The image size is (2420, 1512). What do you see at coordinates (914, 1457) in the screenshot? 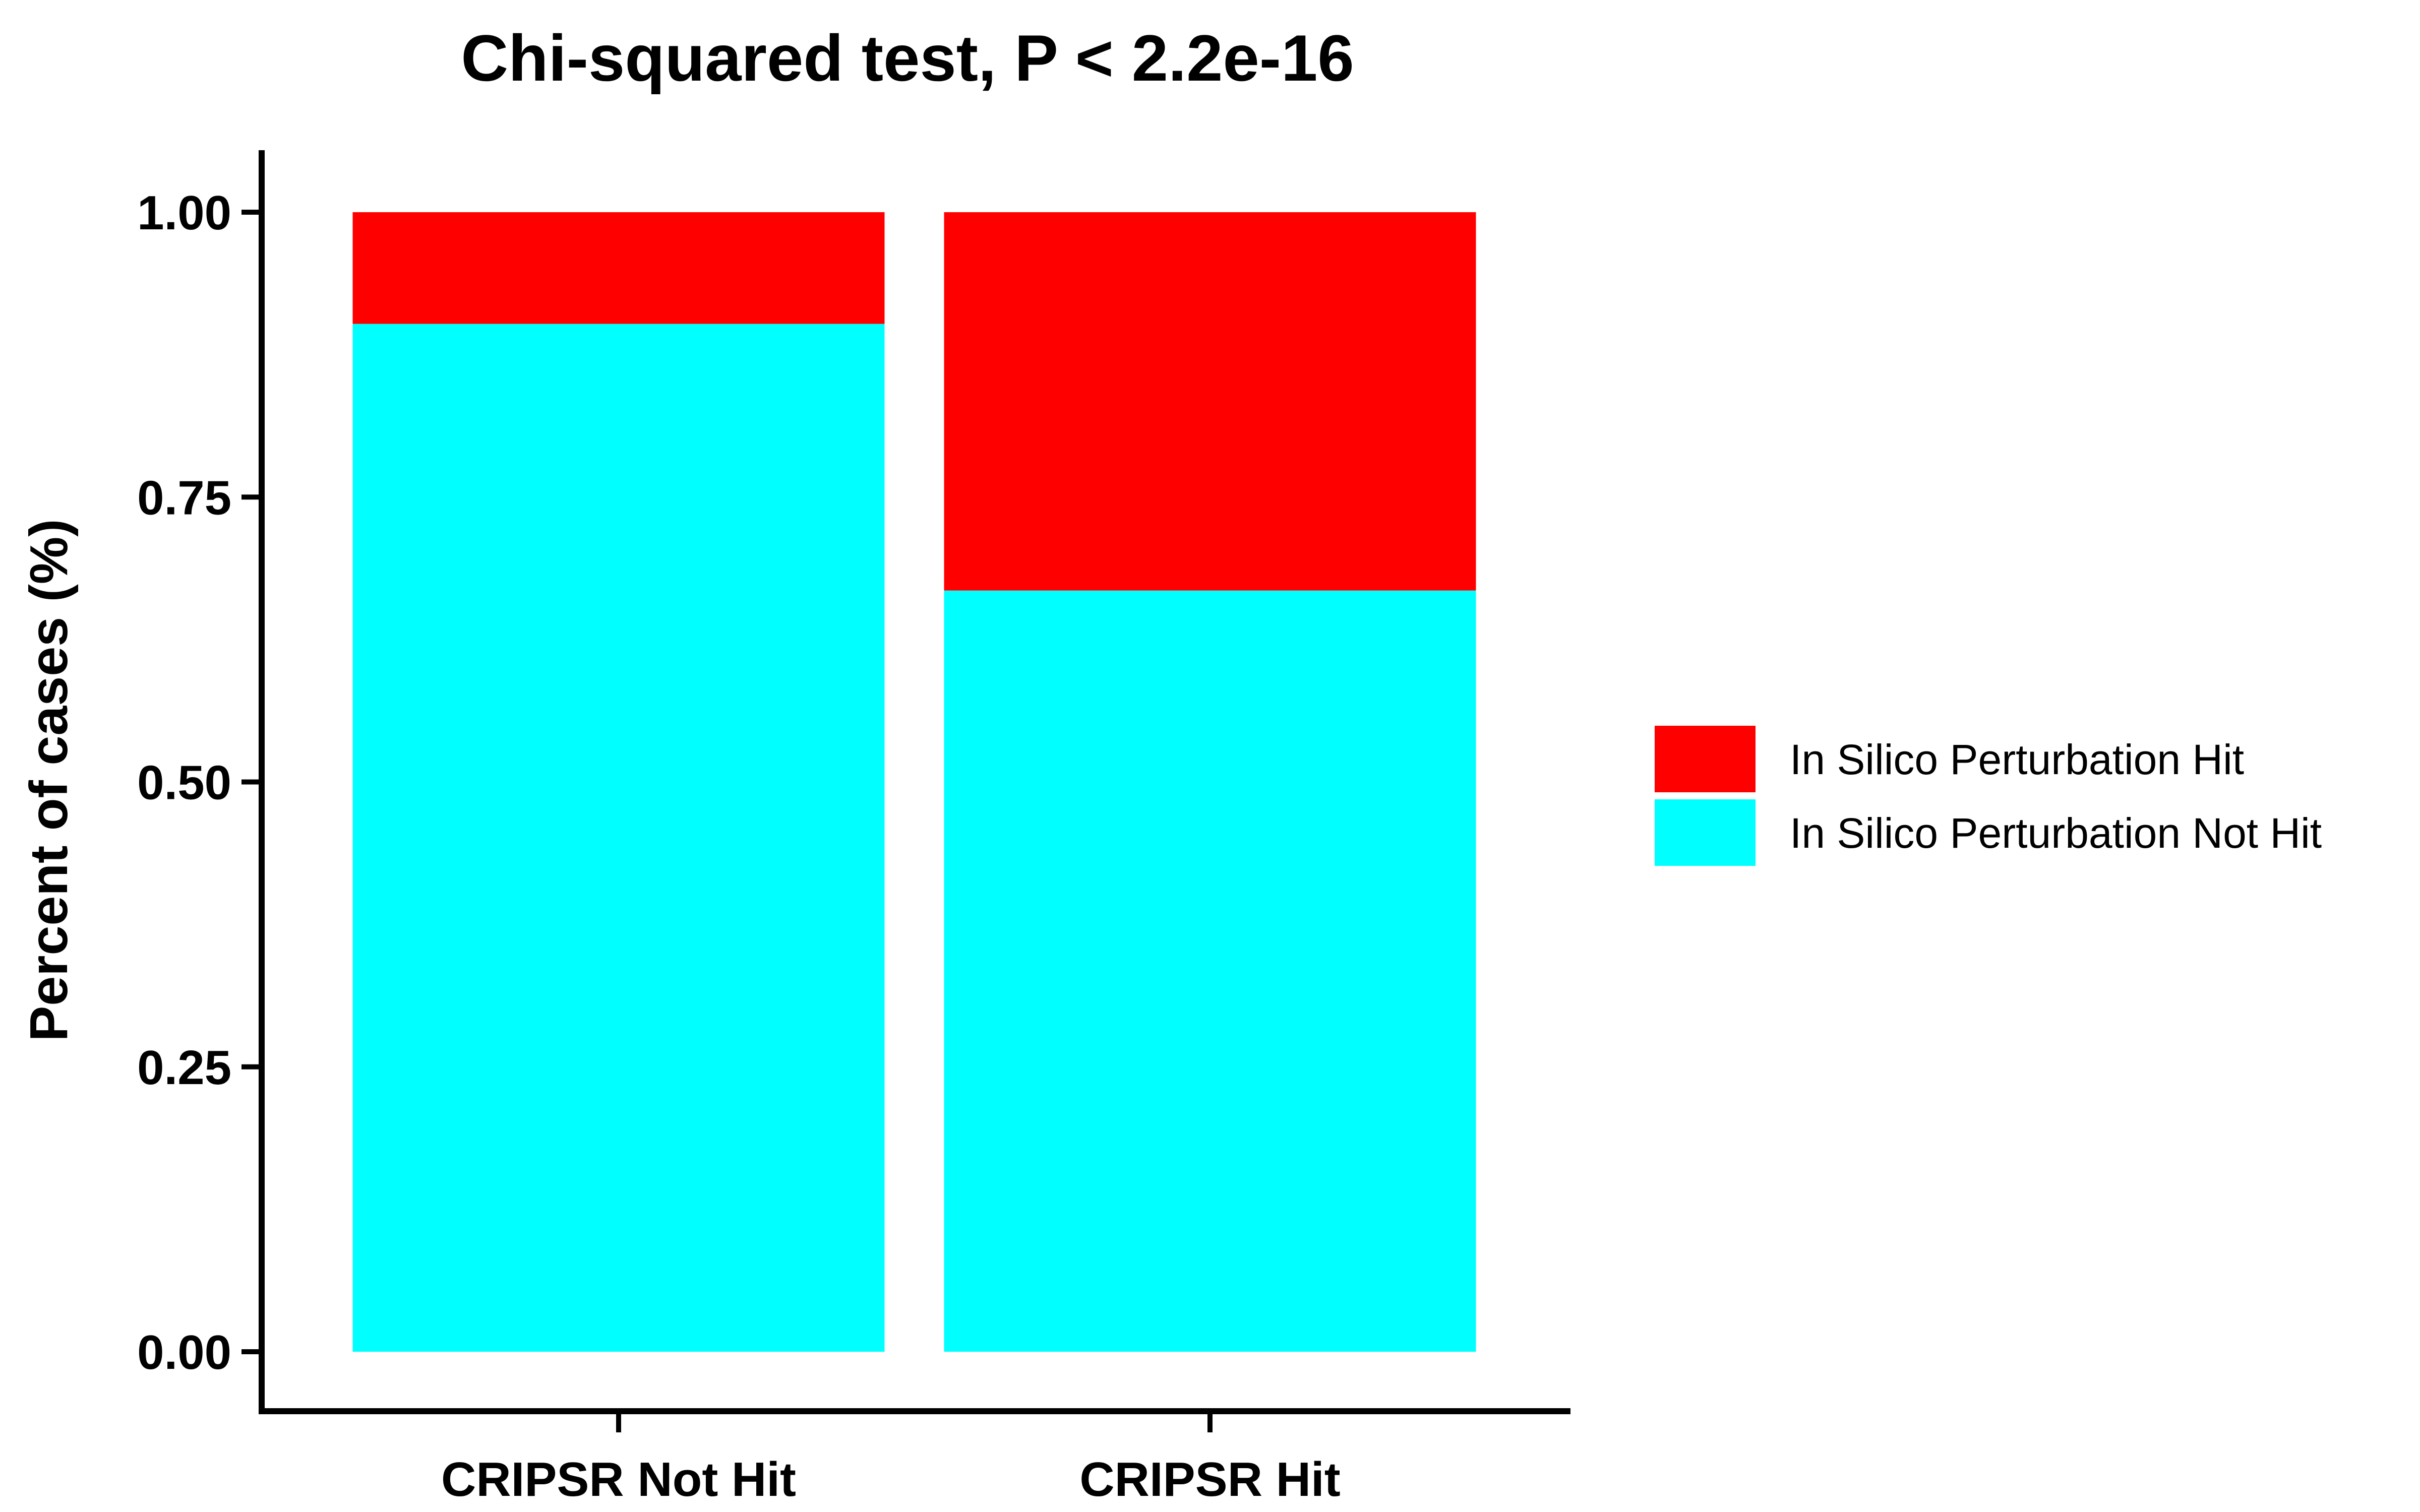
I see `x-axis: CRIPSR Not Hit CRIPSR Hit` at bounding box center [914, 1457].